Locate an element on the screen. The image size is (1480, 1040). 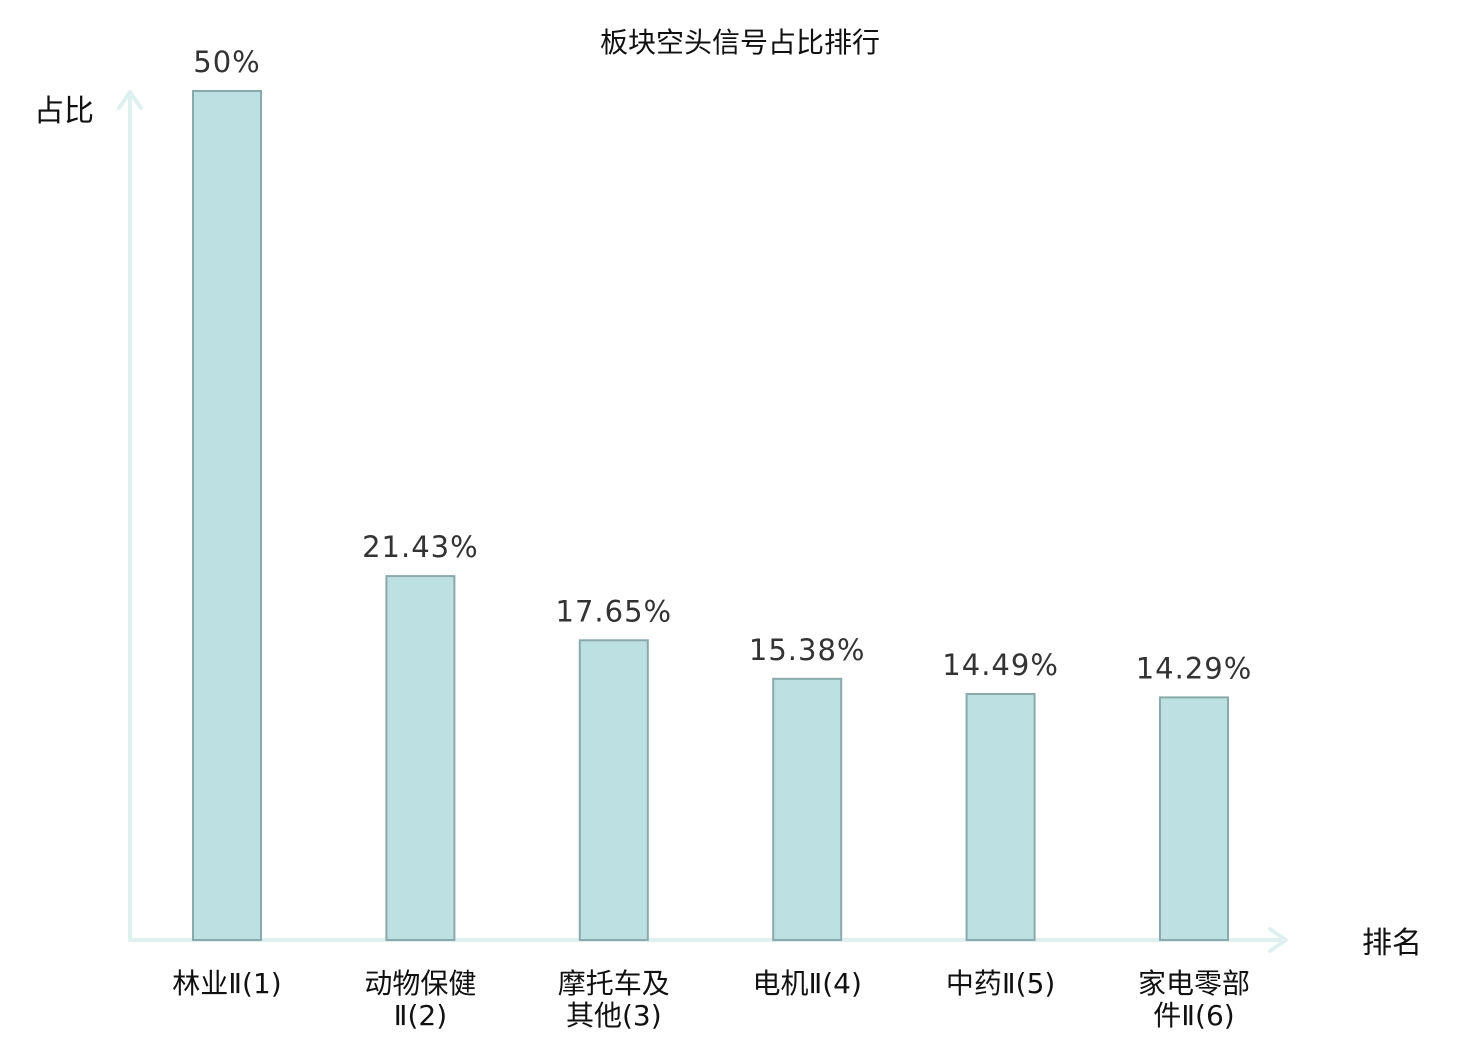
category-label: 林业Ⅱ(1) is located at coordinates (226, 983).